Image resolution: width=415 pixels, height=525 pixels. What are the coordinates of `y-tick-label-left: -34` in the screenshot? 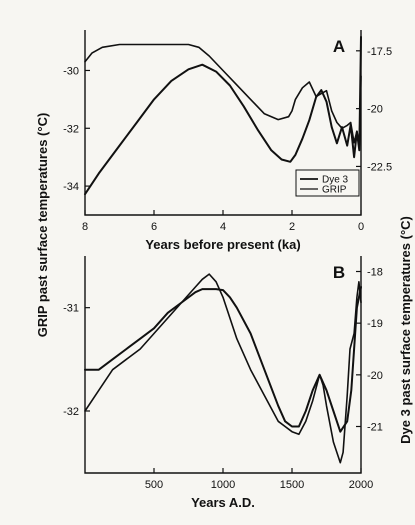 It's located at (71, 187).